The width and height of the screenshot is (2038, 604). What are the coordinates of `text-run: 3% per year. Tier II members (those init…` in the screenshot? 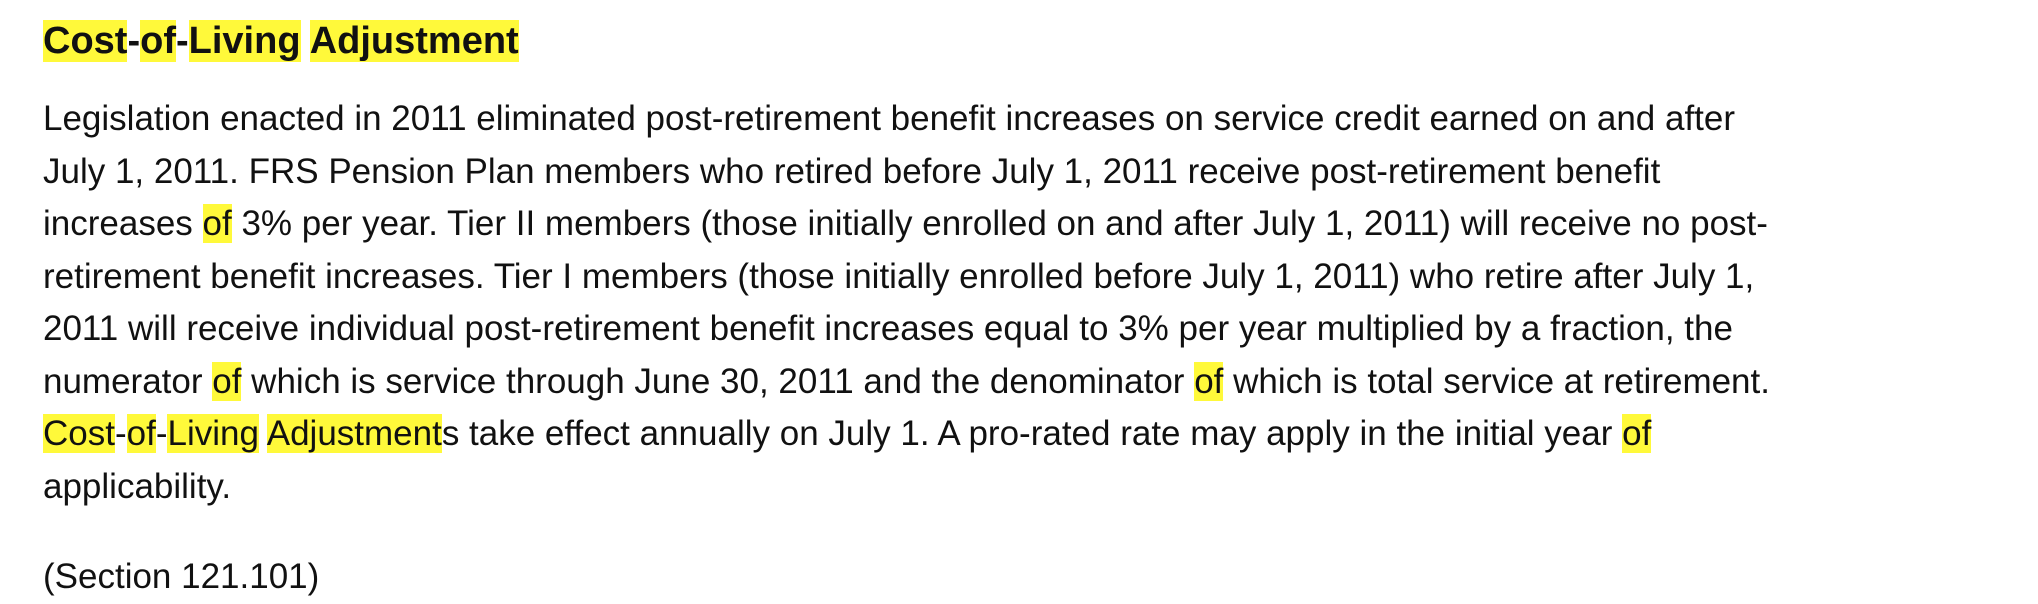 It's located at (999, 223).